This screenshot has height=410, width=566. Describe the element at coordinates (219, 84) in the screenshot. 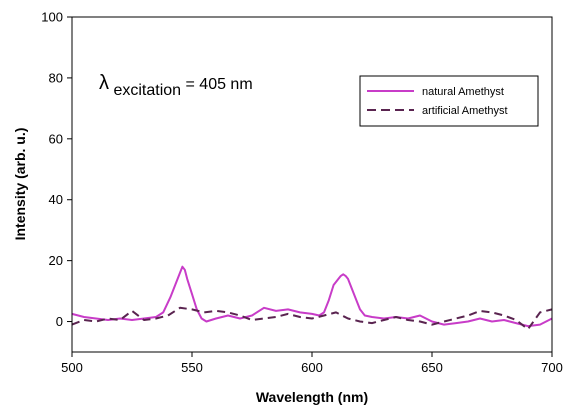

I see `excitation-value: = 405 nm` at that location.